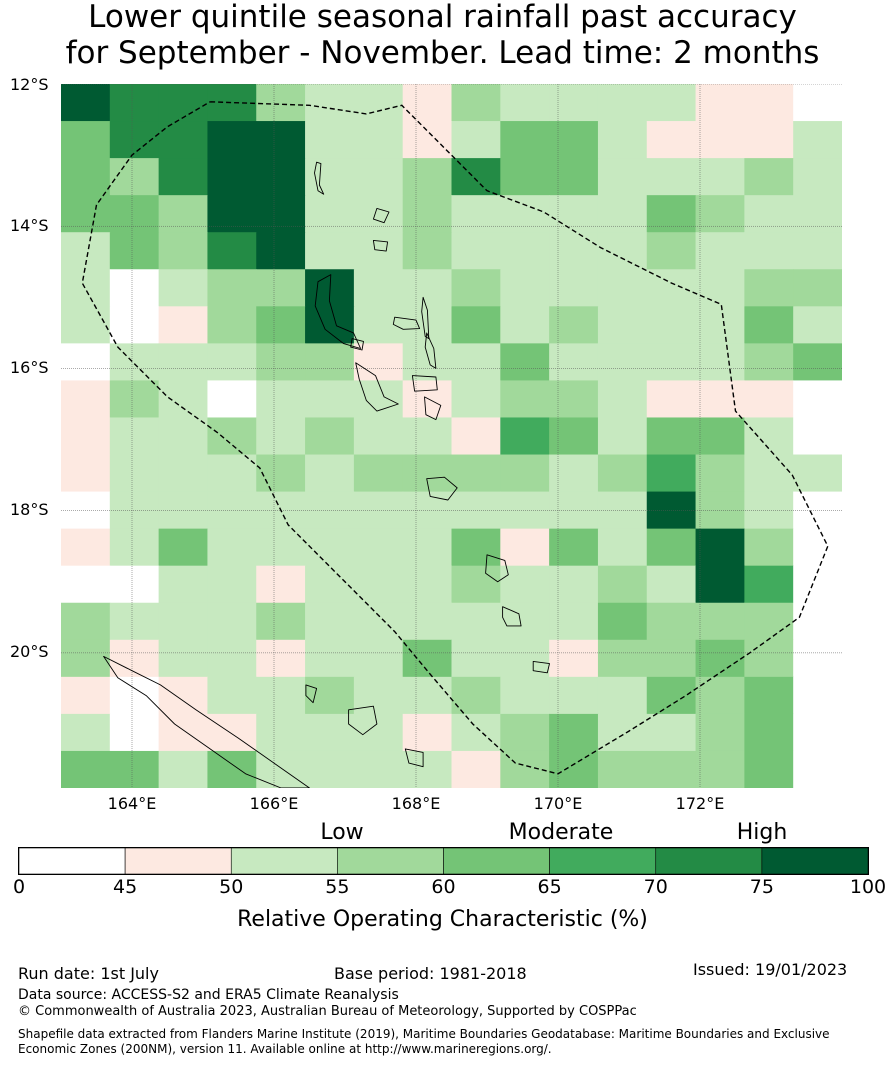 This screenshot has height=1065, width=885. What do you see at coordinates (761, 887) in the screenshot?
I see `colorbar-tick-label: 75` at bounding box center [761, 887].